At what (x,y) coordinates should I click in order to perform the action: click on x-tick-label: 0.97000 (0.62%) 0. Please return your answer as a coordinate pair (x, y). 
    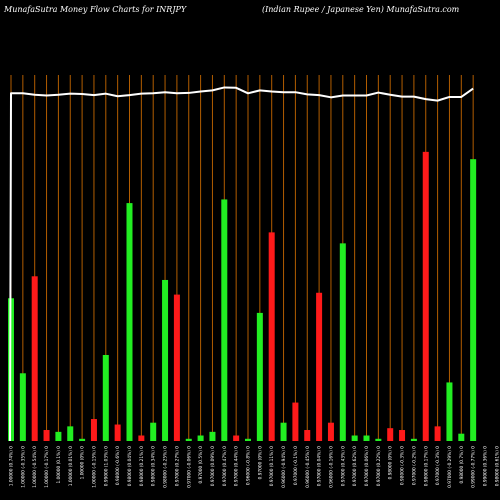
    Looking at the image, I should click on (355, 466).